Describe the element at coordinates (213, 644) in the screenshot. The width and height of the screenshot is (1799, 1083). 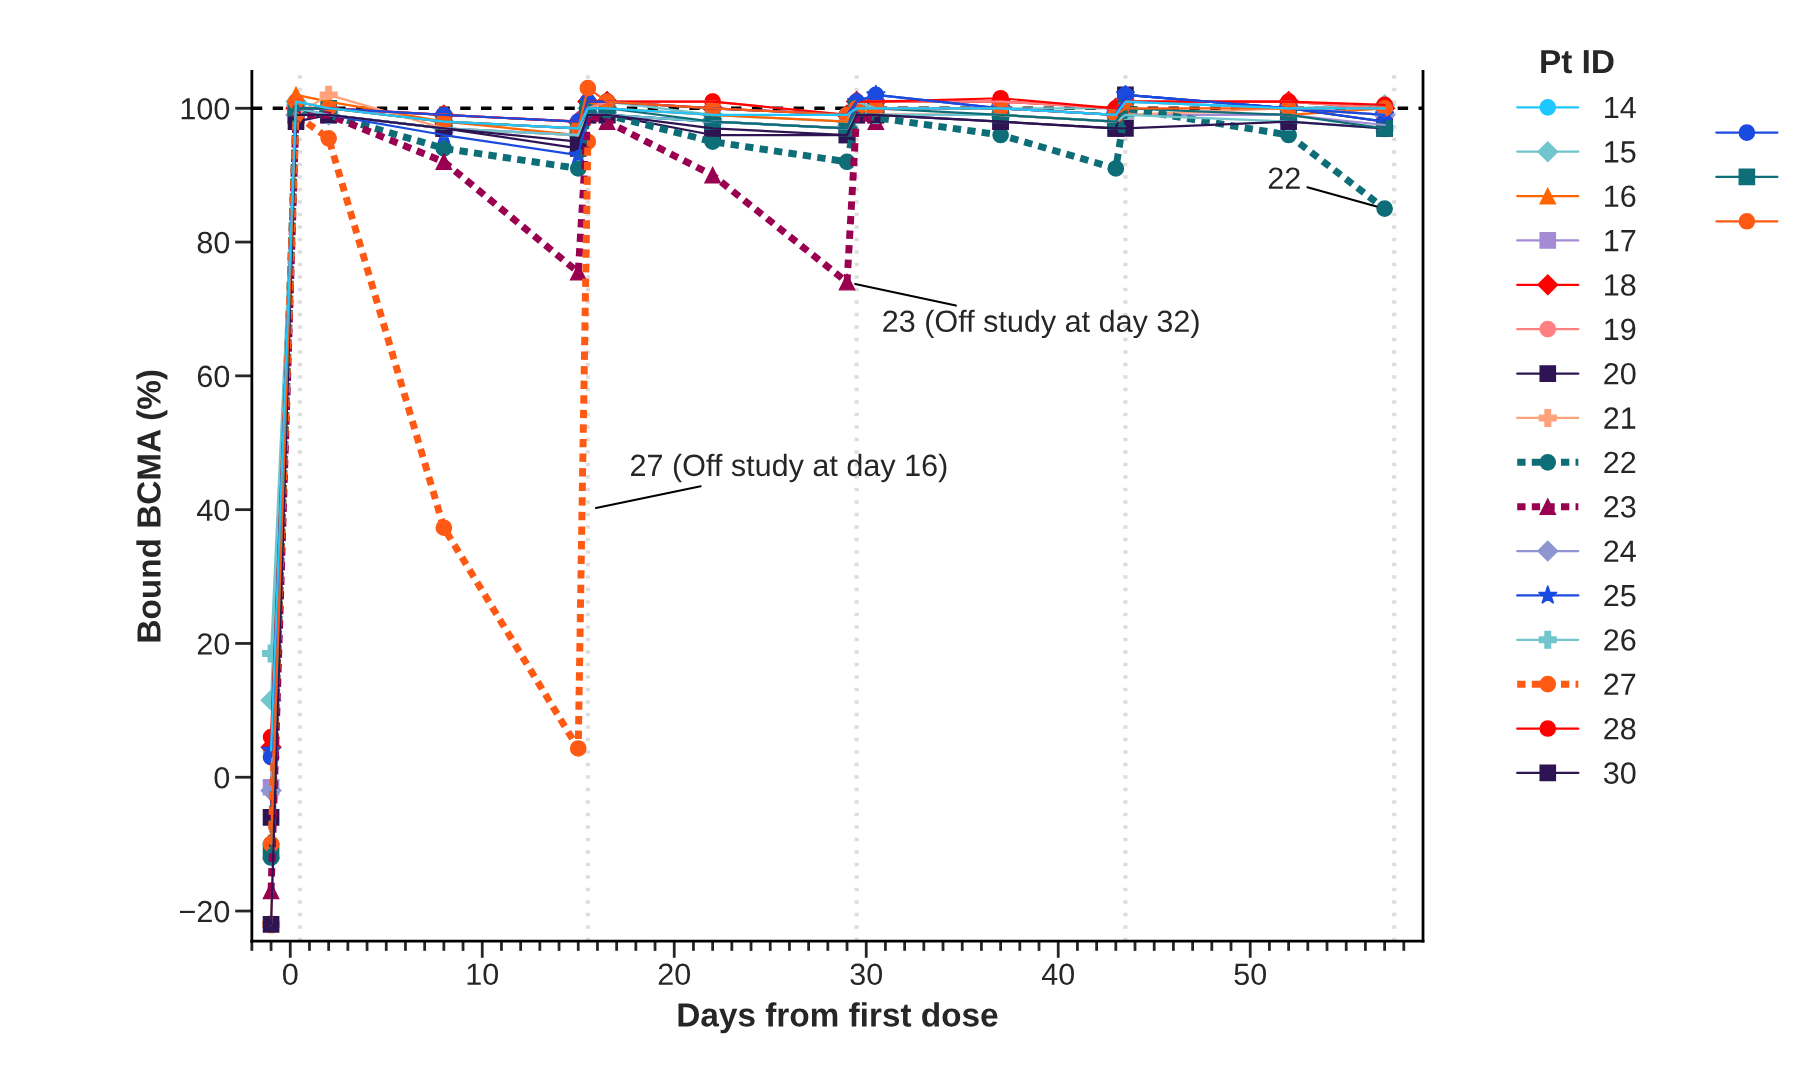
I see `y-tick-label: 20` at that location.